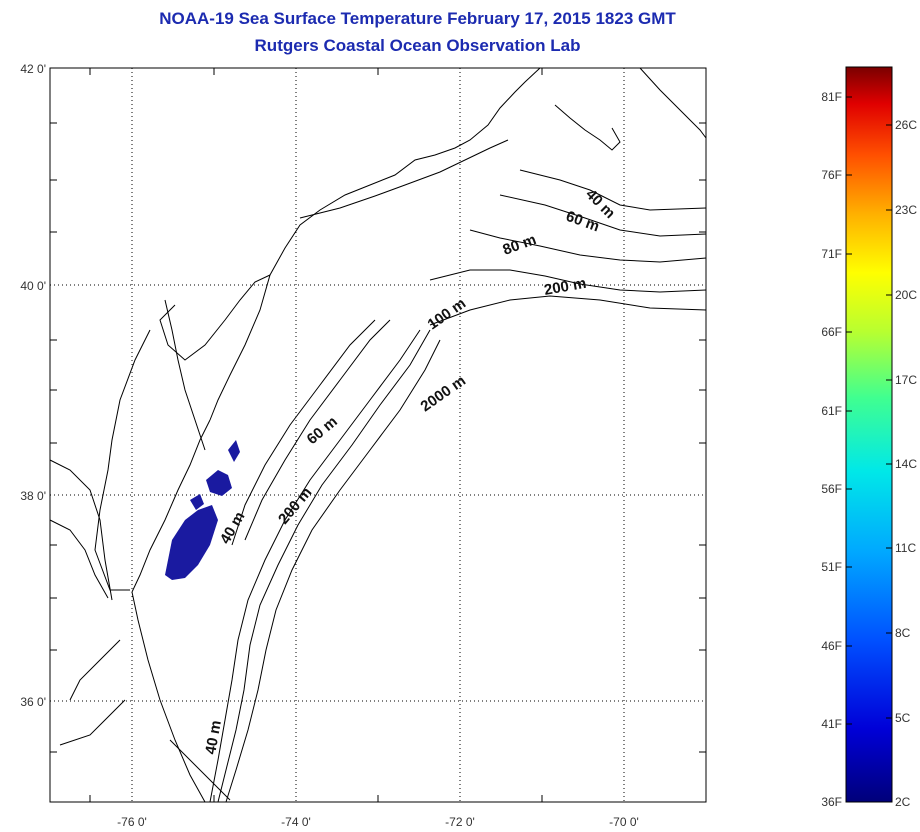 The image size is (920, 832). I want to click on colorbar-fahrenheit-labels: 81F 76F 71F 66F 61F 56F 51F 46F 41F 36F, so click(831, 449).